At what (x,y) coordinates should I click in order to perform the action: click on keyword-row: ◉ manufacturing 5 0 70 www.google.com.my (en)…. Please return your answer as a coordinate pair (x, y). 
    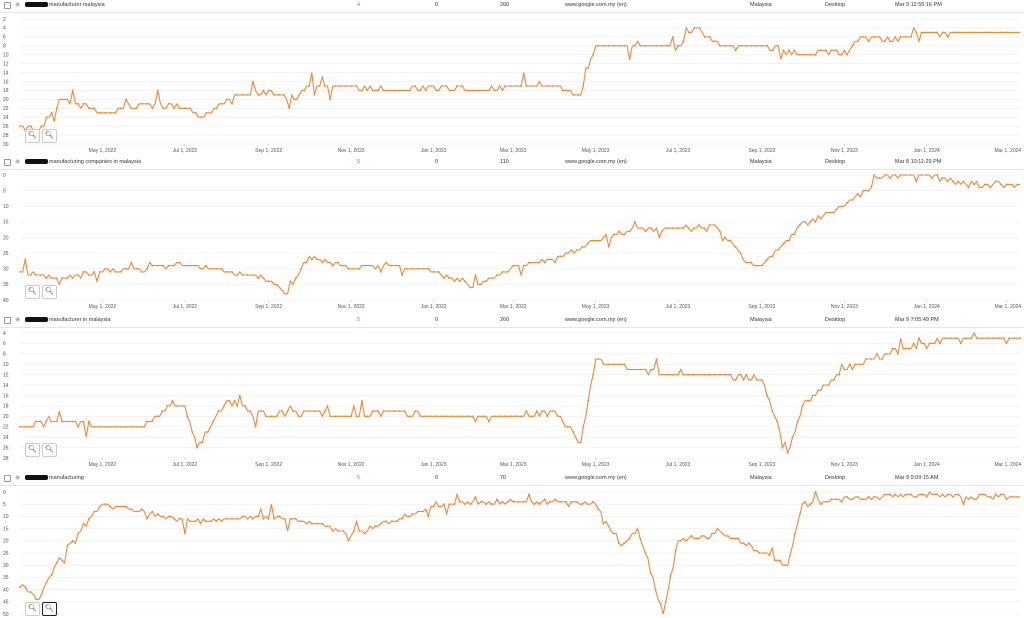
    Looking at the image, I should click on (512, 479).